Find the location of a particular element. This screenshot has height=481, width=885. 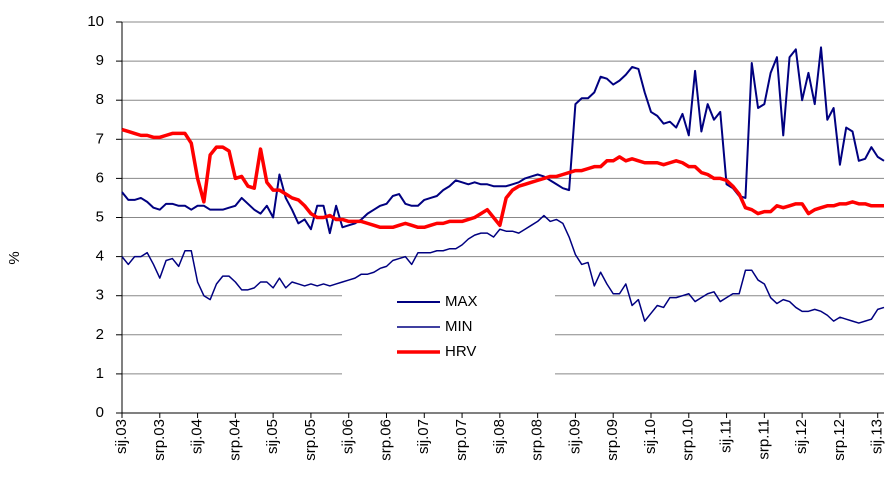

legend-label: HRV is located at coordinates (460, 351).